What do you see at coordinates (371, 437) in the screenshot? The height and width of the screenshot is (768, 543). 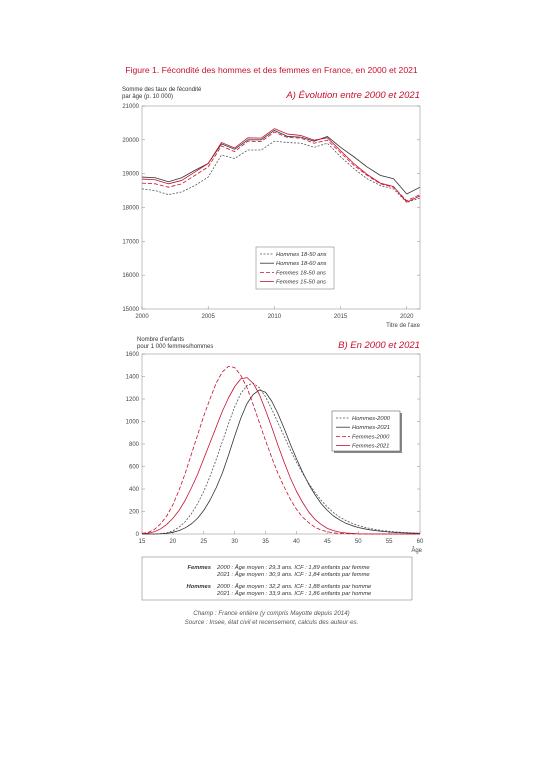 I see `chartB-legend-label-3: Femmes-2000` at bounding box center [371, 437].